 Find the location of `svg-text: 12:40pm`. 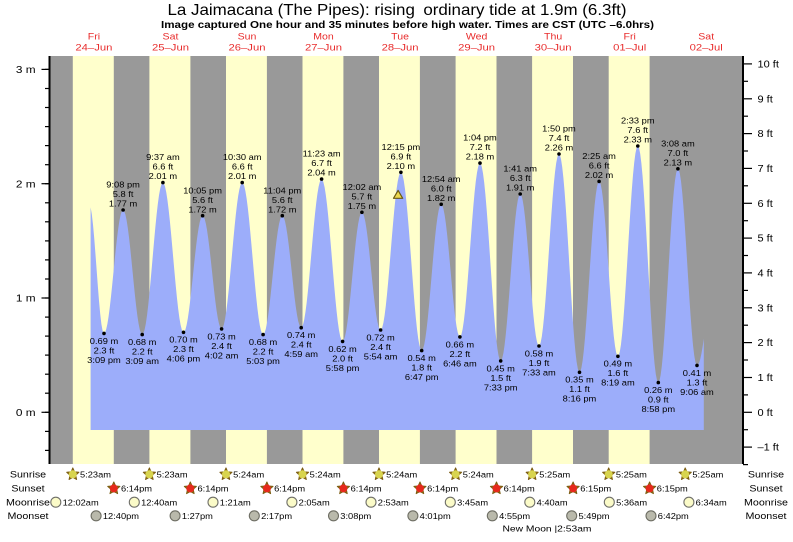

svg-text: 12:40pm is located at coordinates (121, 516).